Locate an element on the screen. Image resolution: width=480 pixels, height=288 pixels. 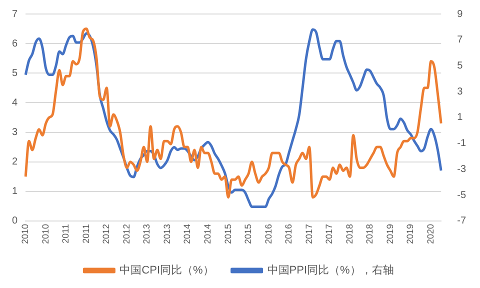
y-tick-label: 3 is located at coordinates (15, 132).